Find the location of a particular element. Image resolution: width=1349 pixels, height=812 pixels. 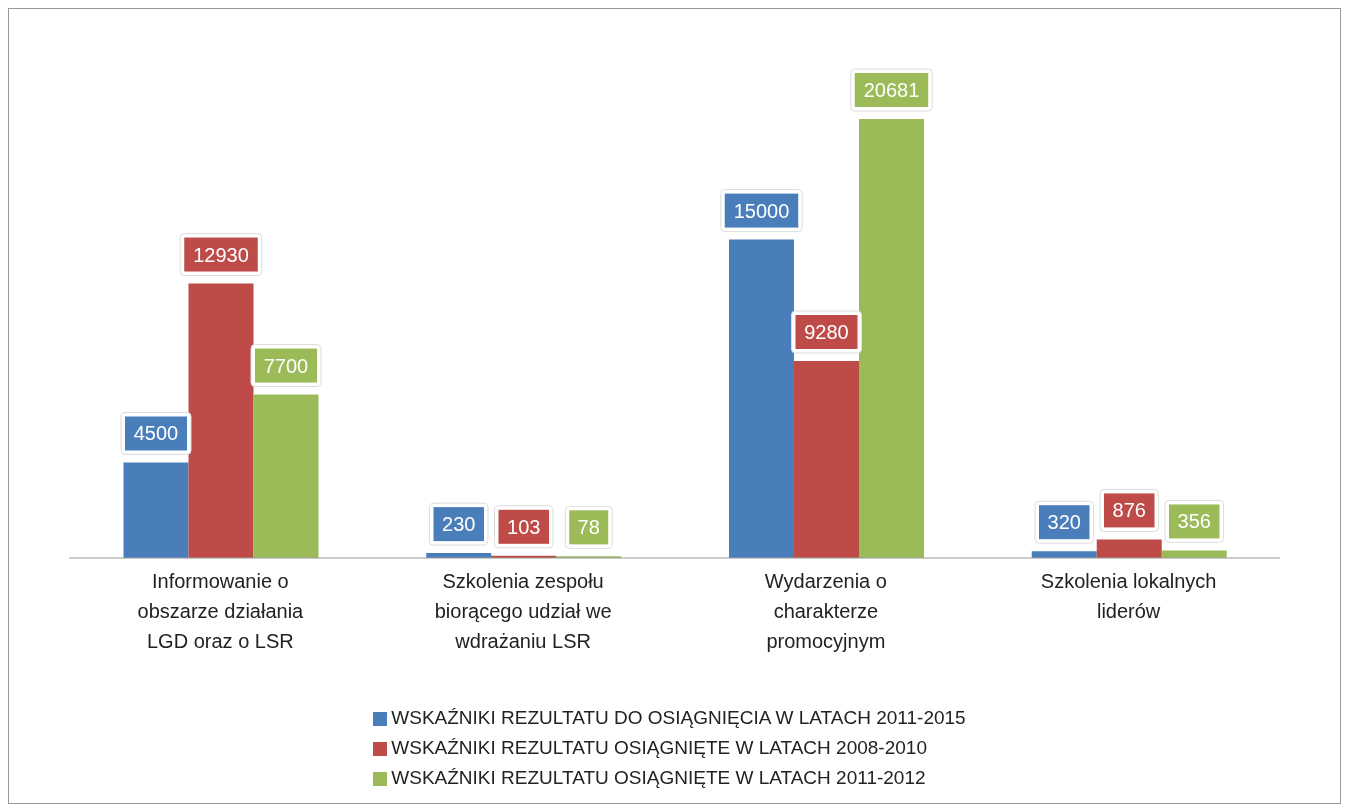

data-label: 320 is located at coordinates (1064, 522).